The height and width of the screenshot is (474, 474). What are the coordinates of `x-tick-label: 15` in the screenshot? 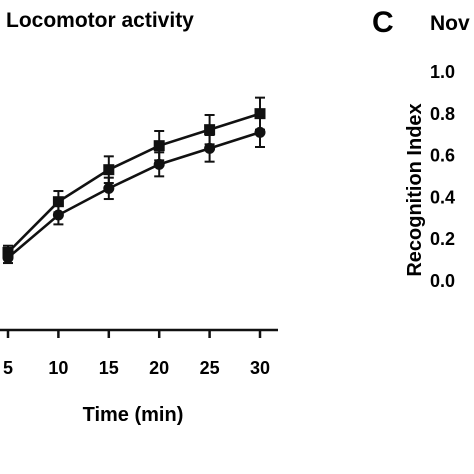 It's located at (109, 368).